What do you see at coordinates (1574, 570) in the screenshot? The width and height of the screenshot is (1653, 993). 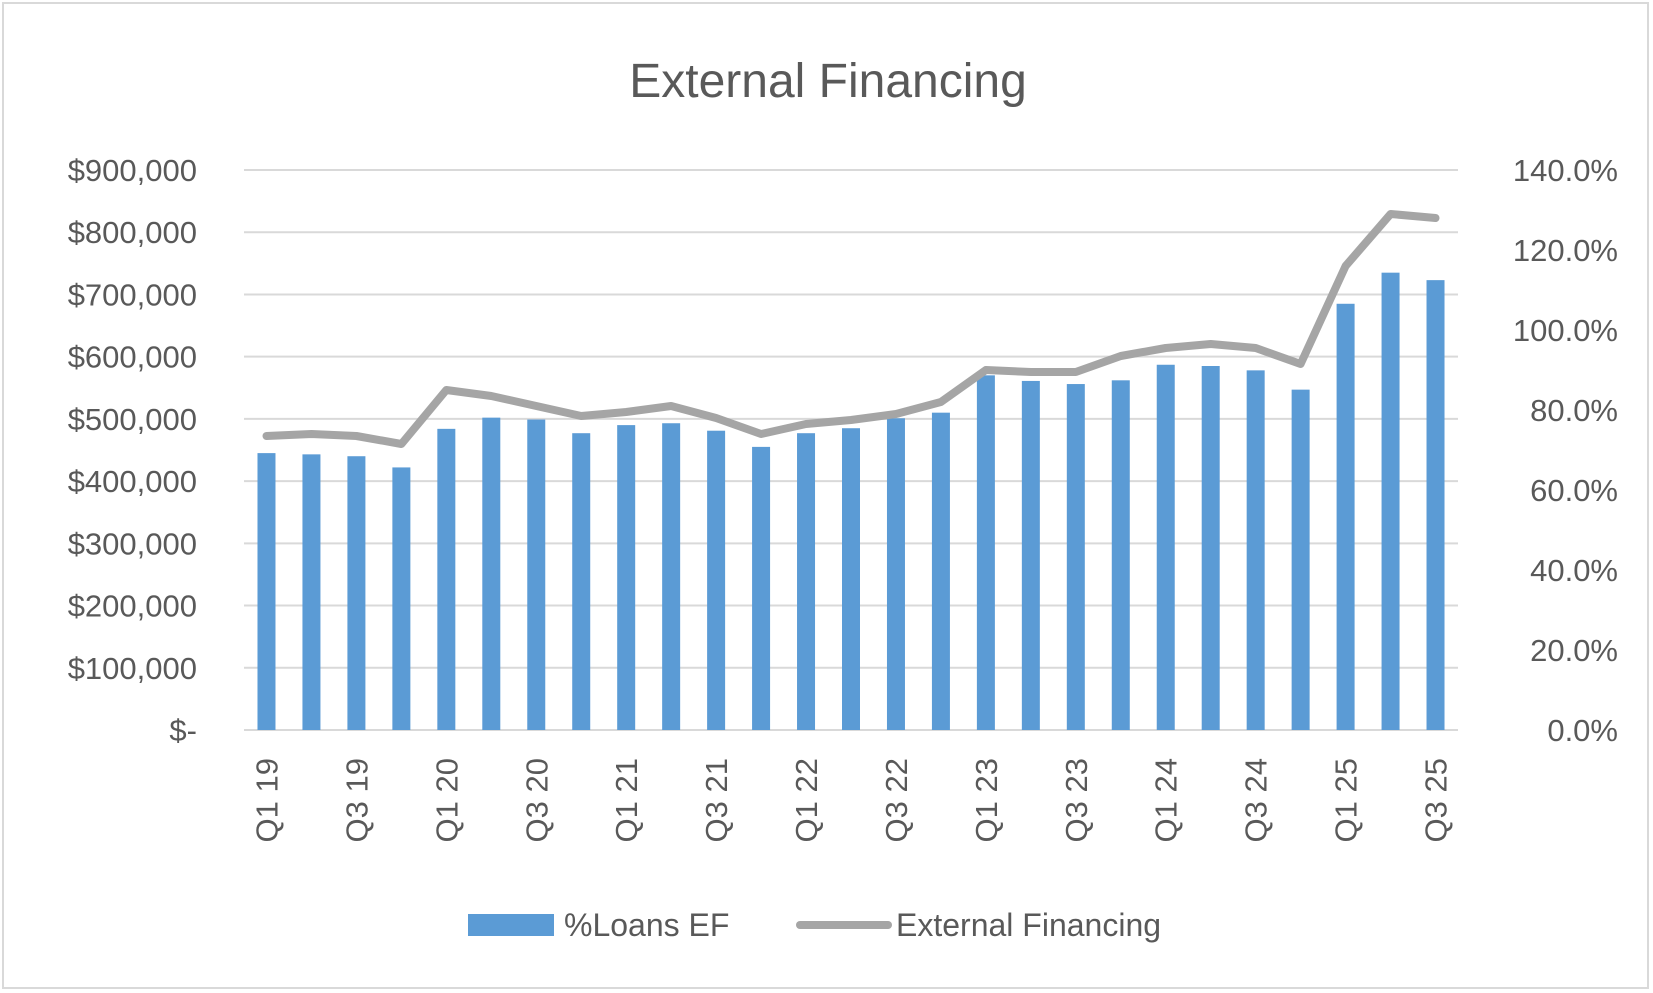 I see `right-tick-label: 40.0%` at bounding box center [1574, 570].